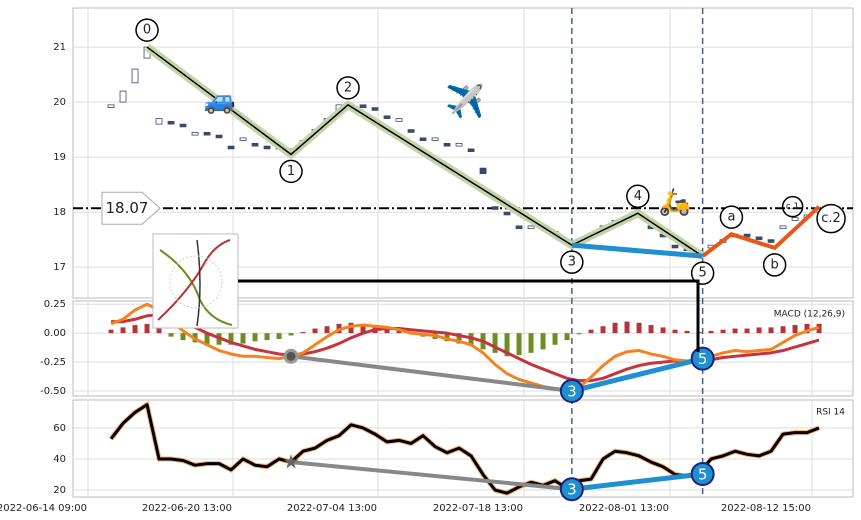 The image size is (861, 520). I want to click on icon: 🚙, so click(220, 101).